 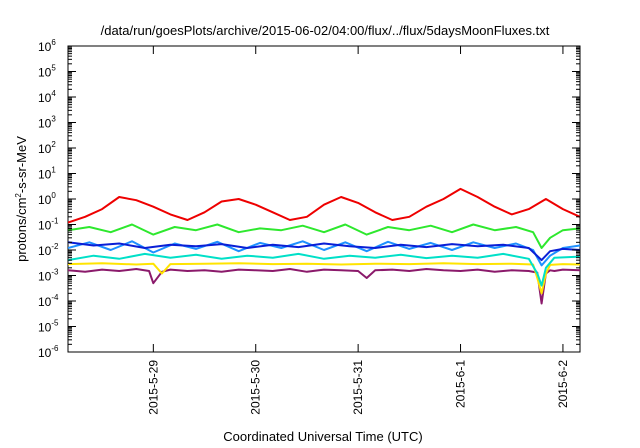 What do you see at coordinates (53, 68) in the screenshot?
I see `y-tick-exponent: 5` at bounding box center [53, 68].